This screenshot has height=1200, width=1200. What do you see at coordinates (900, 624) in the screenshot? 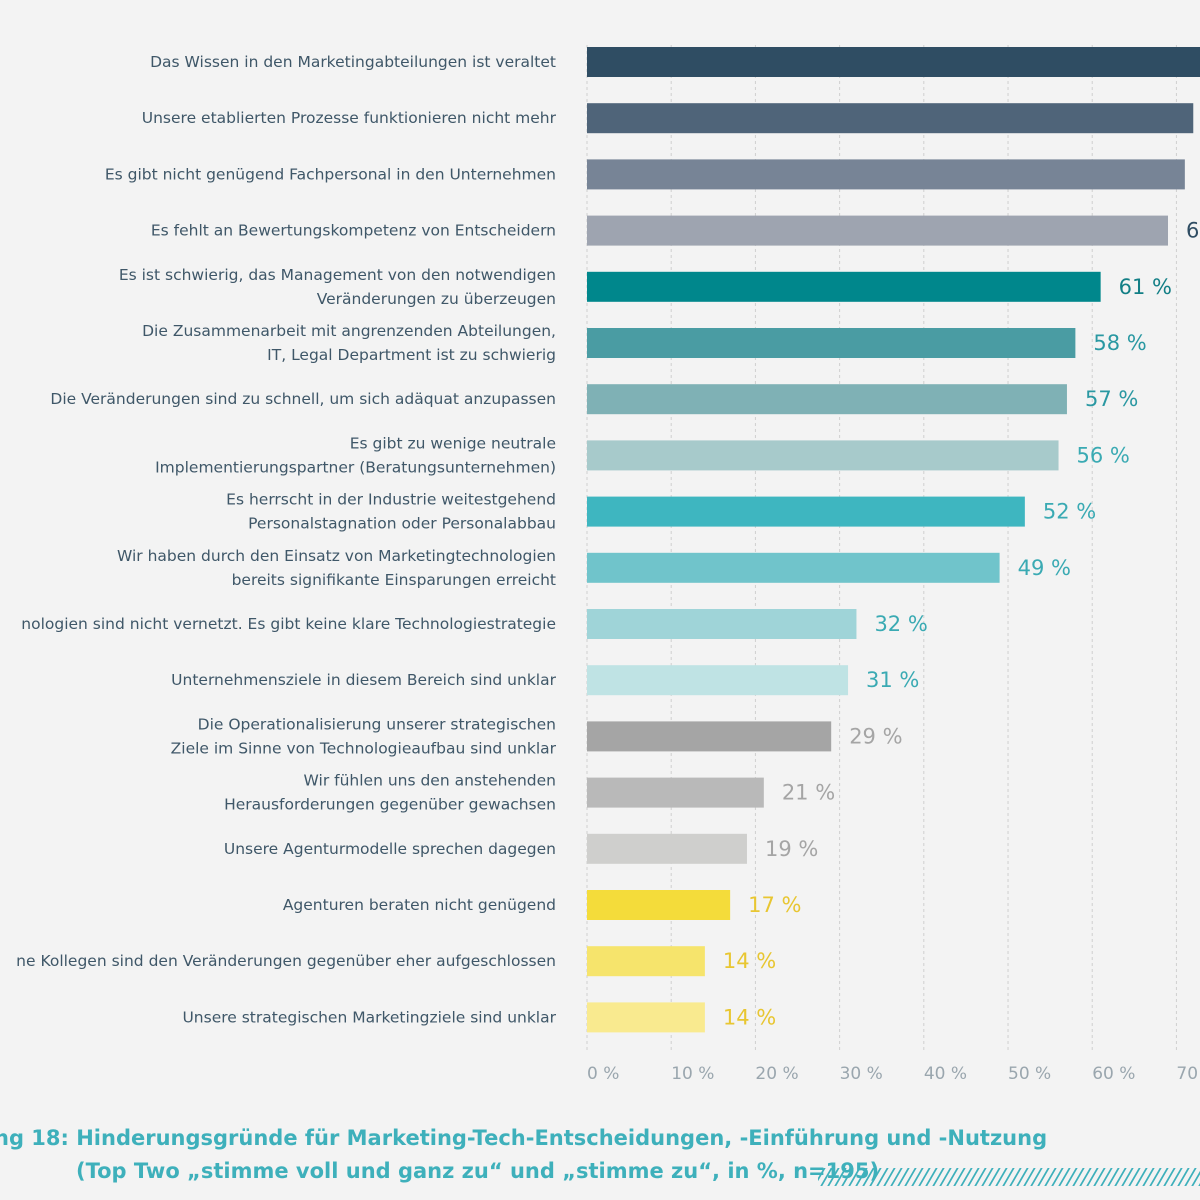
I see `value-label: 32 %` at bounding box center [900, 624].